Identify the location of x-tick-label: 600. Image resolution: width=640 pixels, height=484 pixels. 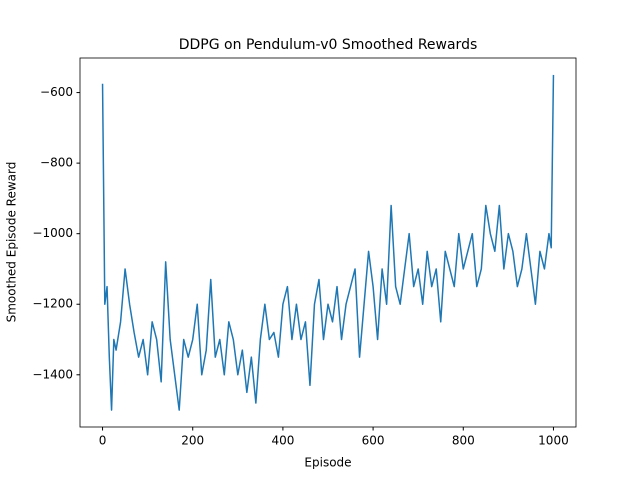
(373, 441).